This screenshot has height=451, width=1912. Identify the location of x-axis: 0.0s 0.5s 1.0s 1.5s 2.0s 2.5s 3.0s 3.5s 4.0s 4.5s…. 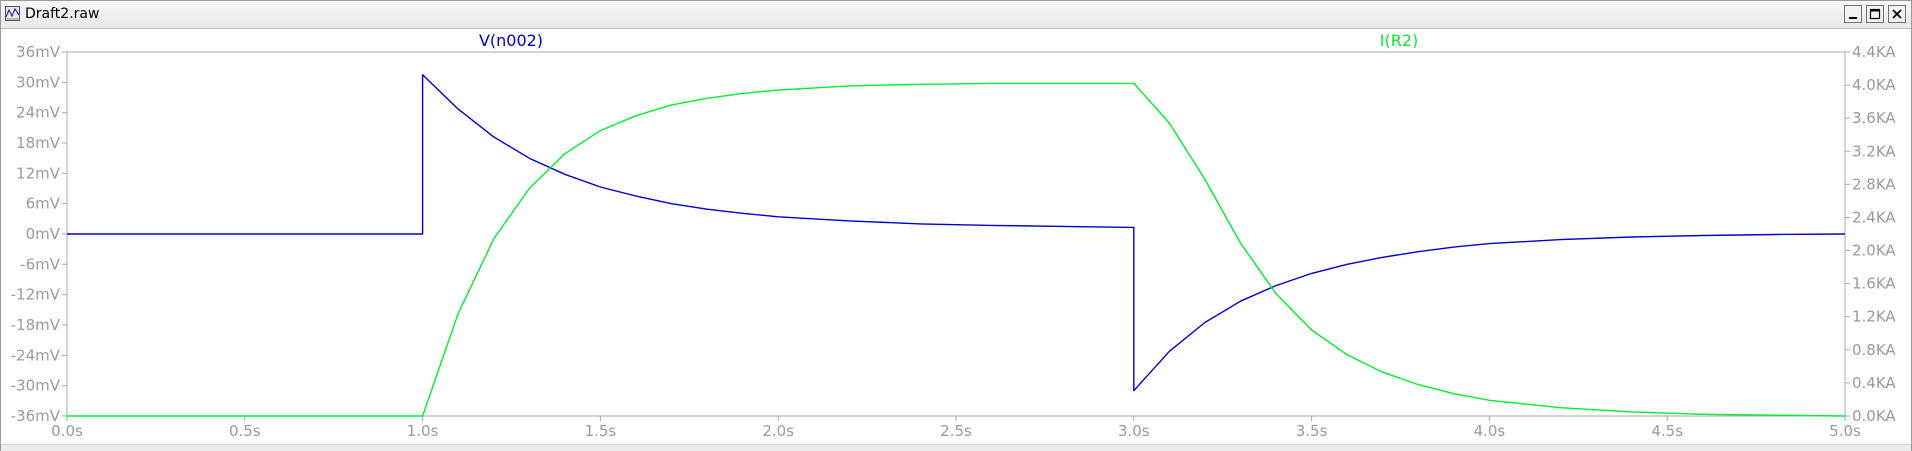
(956, 428).